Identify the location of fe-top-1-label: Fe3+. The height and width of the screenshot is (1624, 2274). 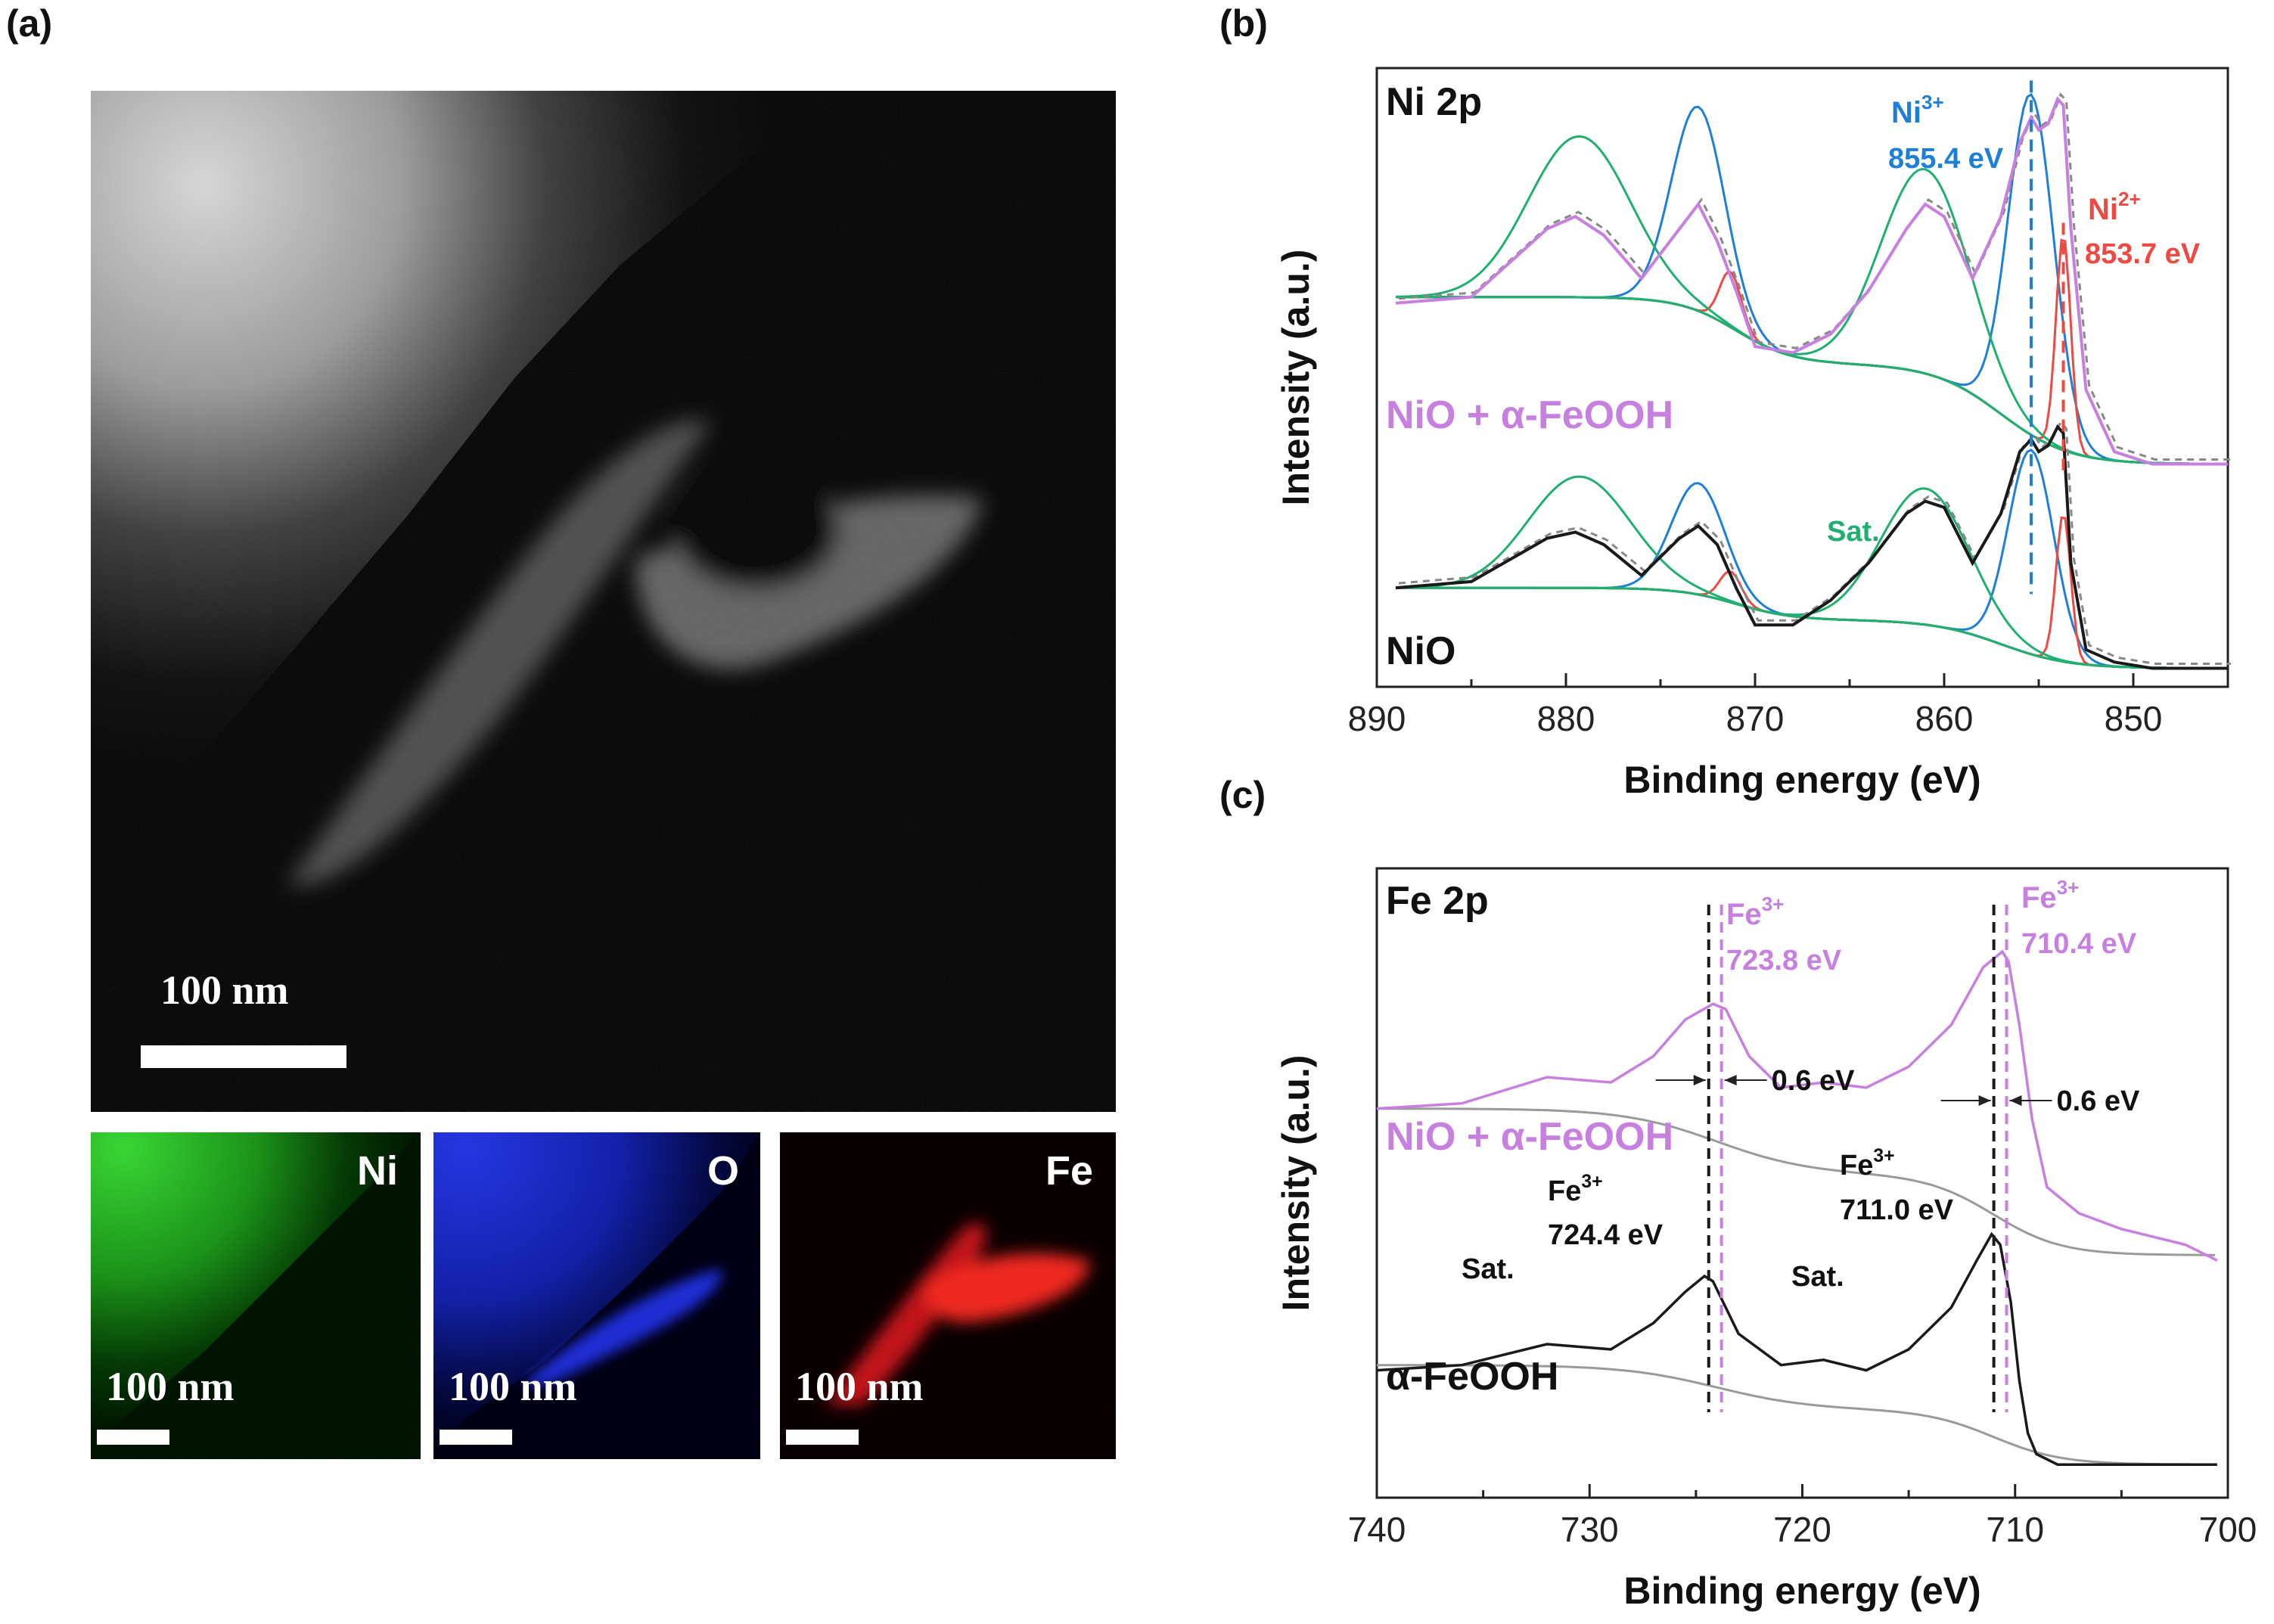
(1755, 912).